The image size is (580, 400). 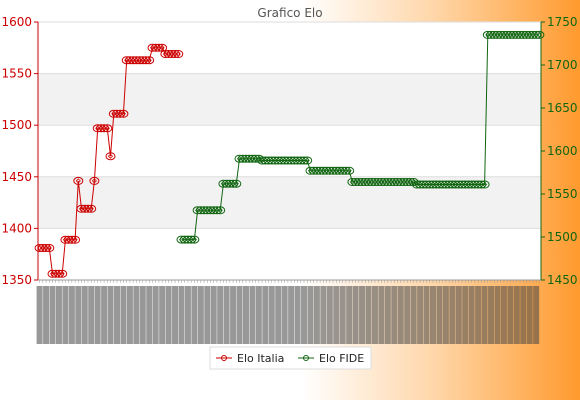 What do you see at coordinates (250, 358) in the screenshot?
I see `legend-item-elo-italia: Elo Italia` at bounding box center [250, 358].